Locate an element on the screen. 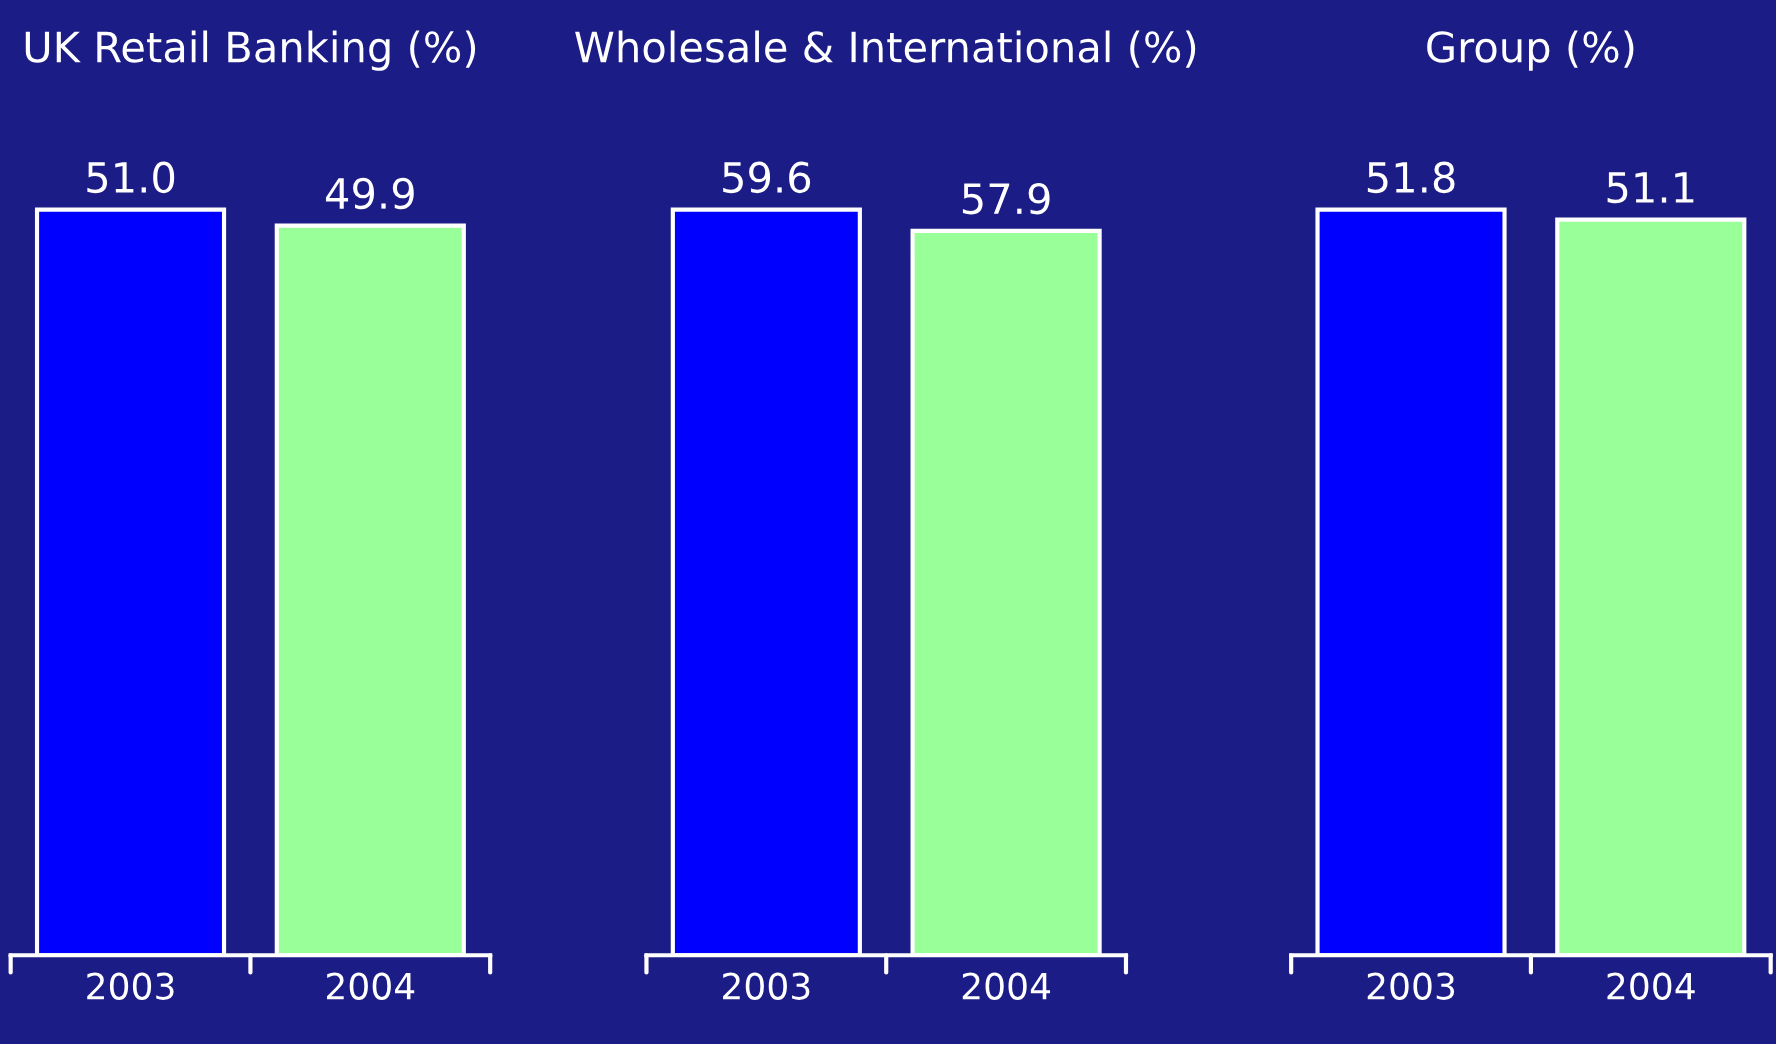 The height and width of the screenshot is (1044, 1776). chart-title: UK Retail Banking (%) is located at coordinates (250, 50).